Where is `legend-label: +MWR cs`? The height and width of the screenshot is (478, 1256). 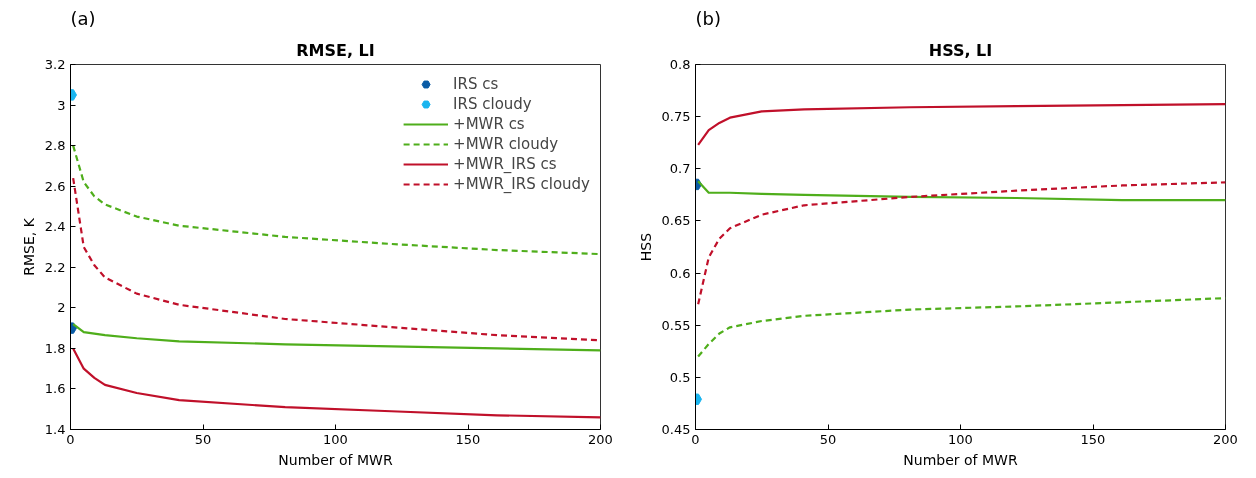
legend-label: +MWR cs is located at coordinates (489, 124).